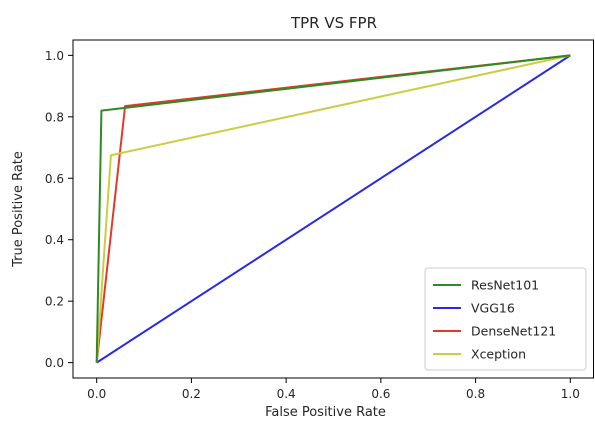 This screenshot has width=595, height=428. I want to click on x-tick-label: 0.6, so click(380, 394).